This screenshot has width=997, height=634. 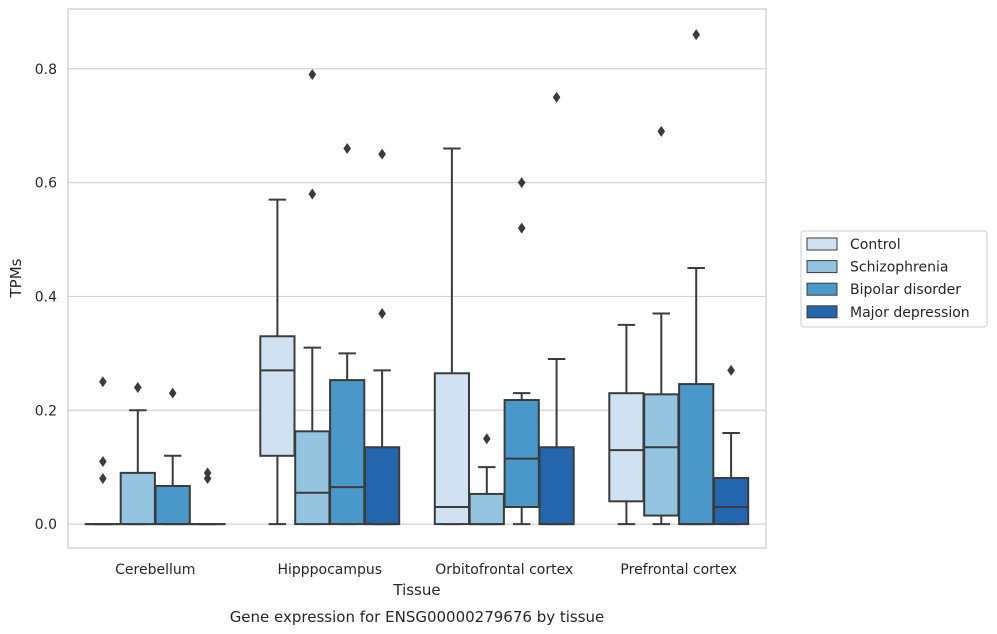 I want to click on y-tick-label: 0.2, so click(x=46, y=411).